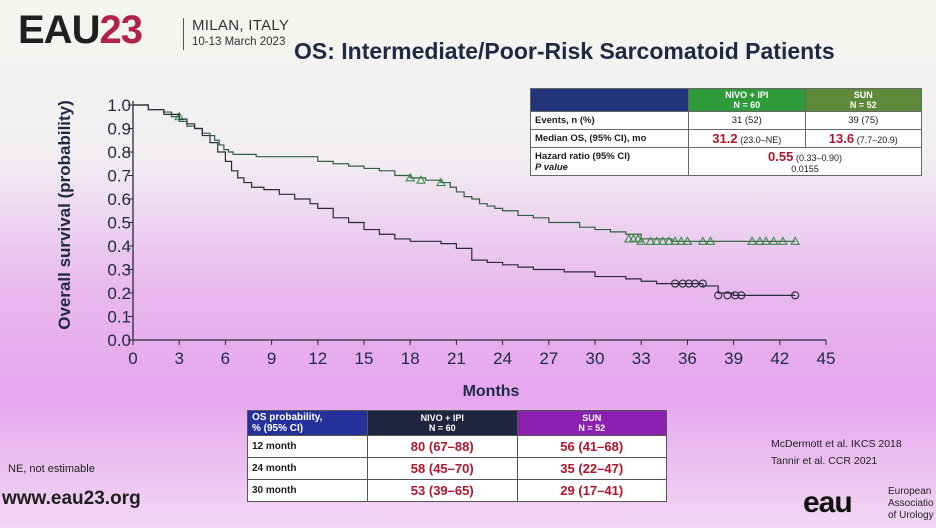  Describe the element at coordinates (491, 391) in the screenshot. I see `x-axis-label: Months` at that location.